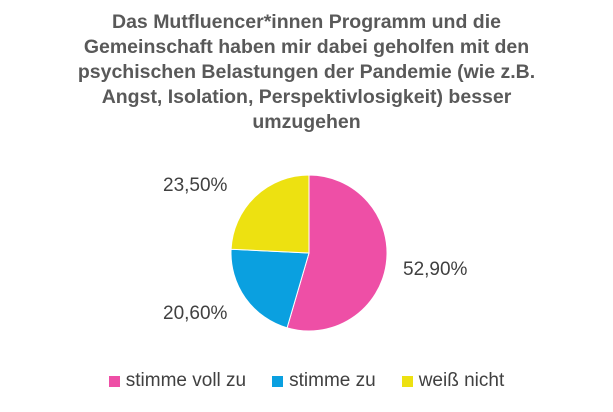  I want to click on data-label-3: 23,50%, so click(195, 185).